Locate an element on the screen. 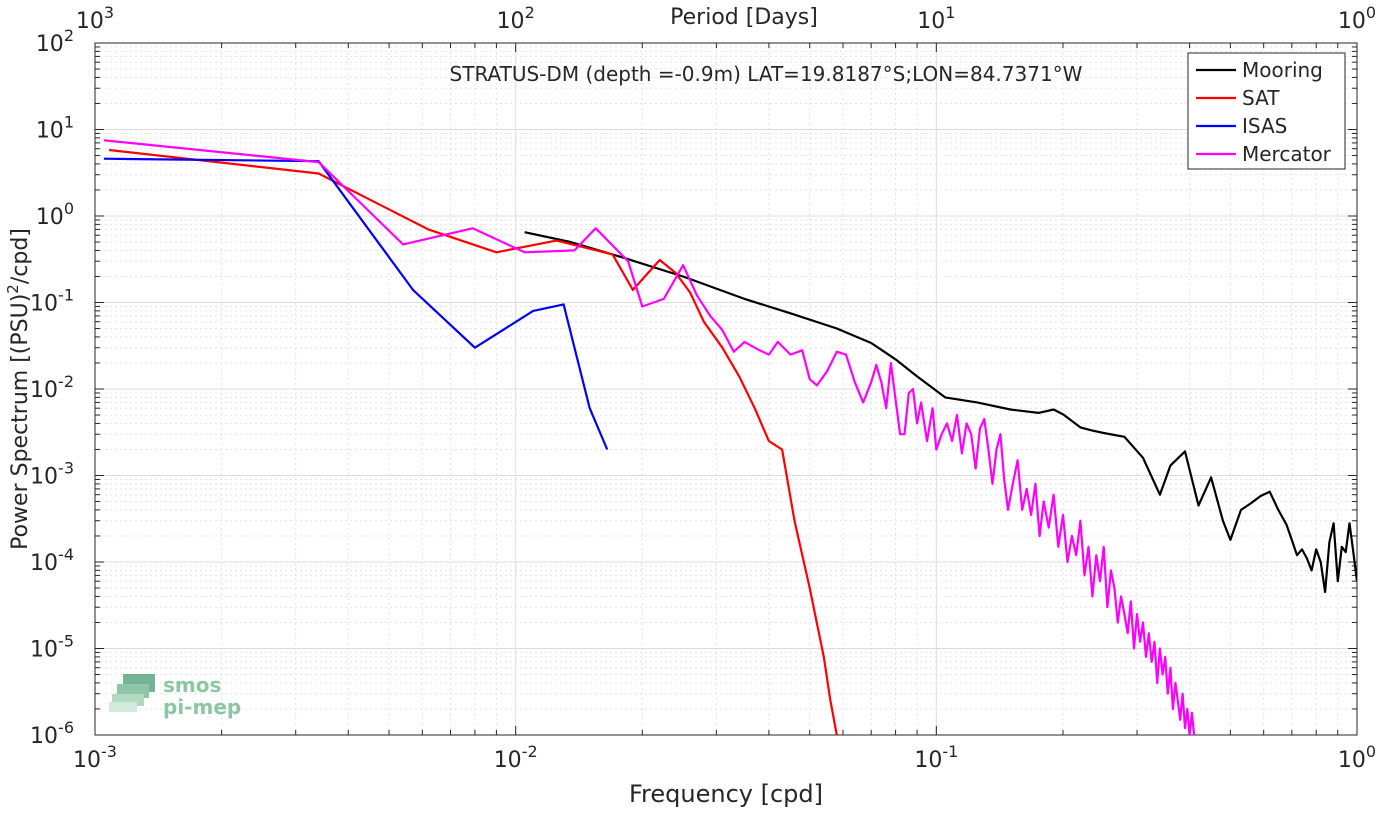 Image resolution: width=1377 pixels, height=813 pixels. legend: Mooring SAT ISAS Mercator is located at coordinates (1266, 111).